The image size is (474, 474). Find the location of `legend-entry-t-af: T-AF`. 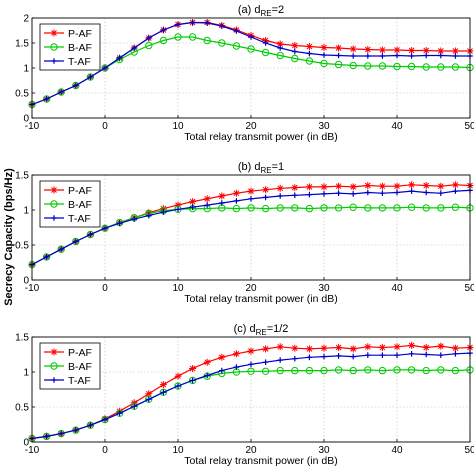

legend-entry-t-af: T-AF is located at coordinates (67, 219).